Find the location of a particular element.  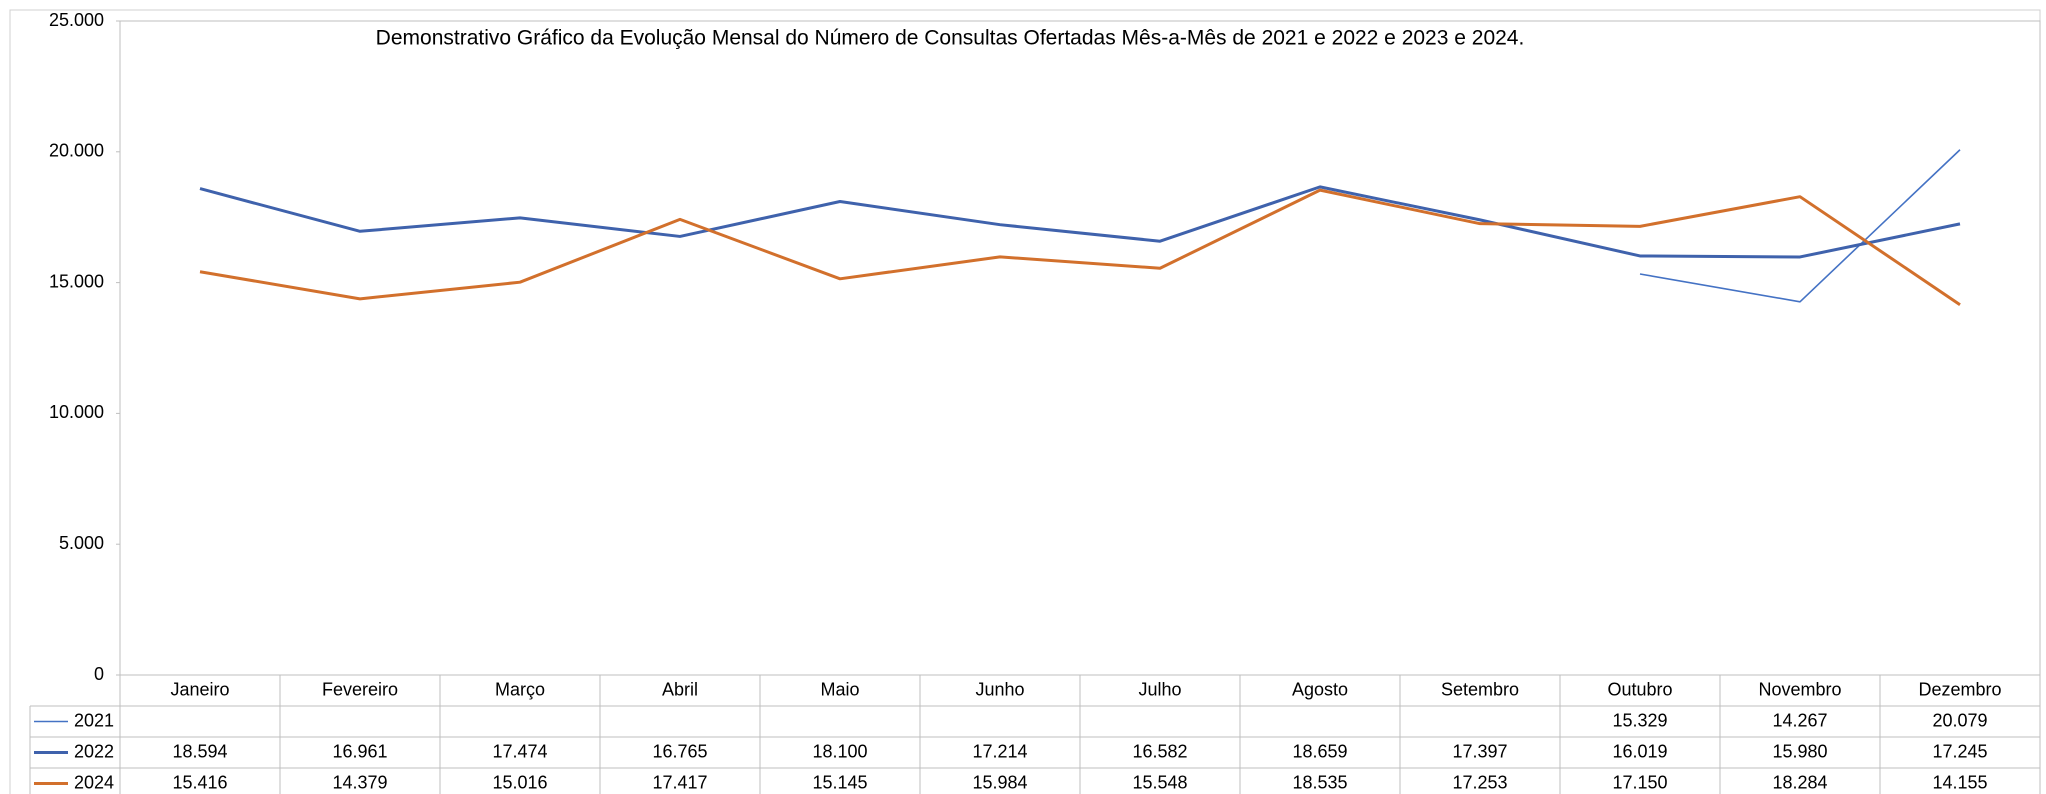

y-tick-label: 15.000 is located at coordinates (76, 281).